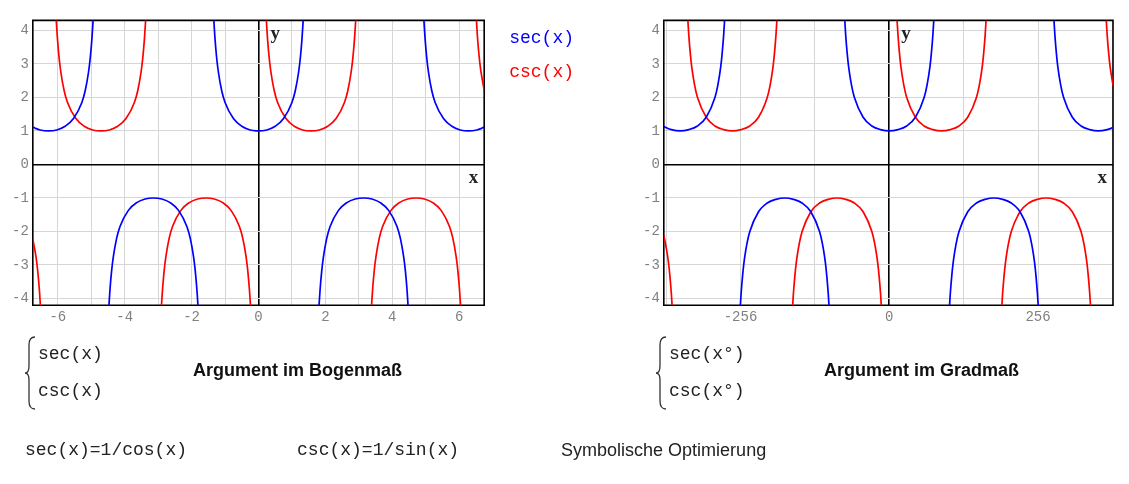 The image size is (1129, 484). What do you see at coordinates (378, 450) in the screenshot?
I see `text: csc(x)=1/sin(x)` at bounding box center [378, 450].